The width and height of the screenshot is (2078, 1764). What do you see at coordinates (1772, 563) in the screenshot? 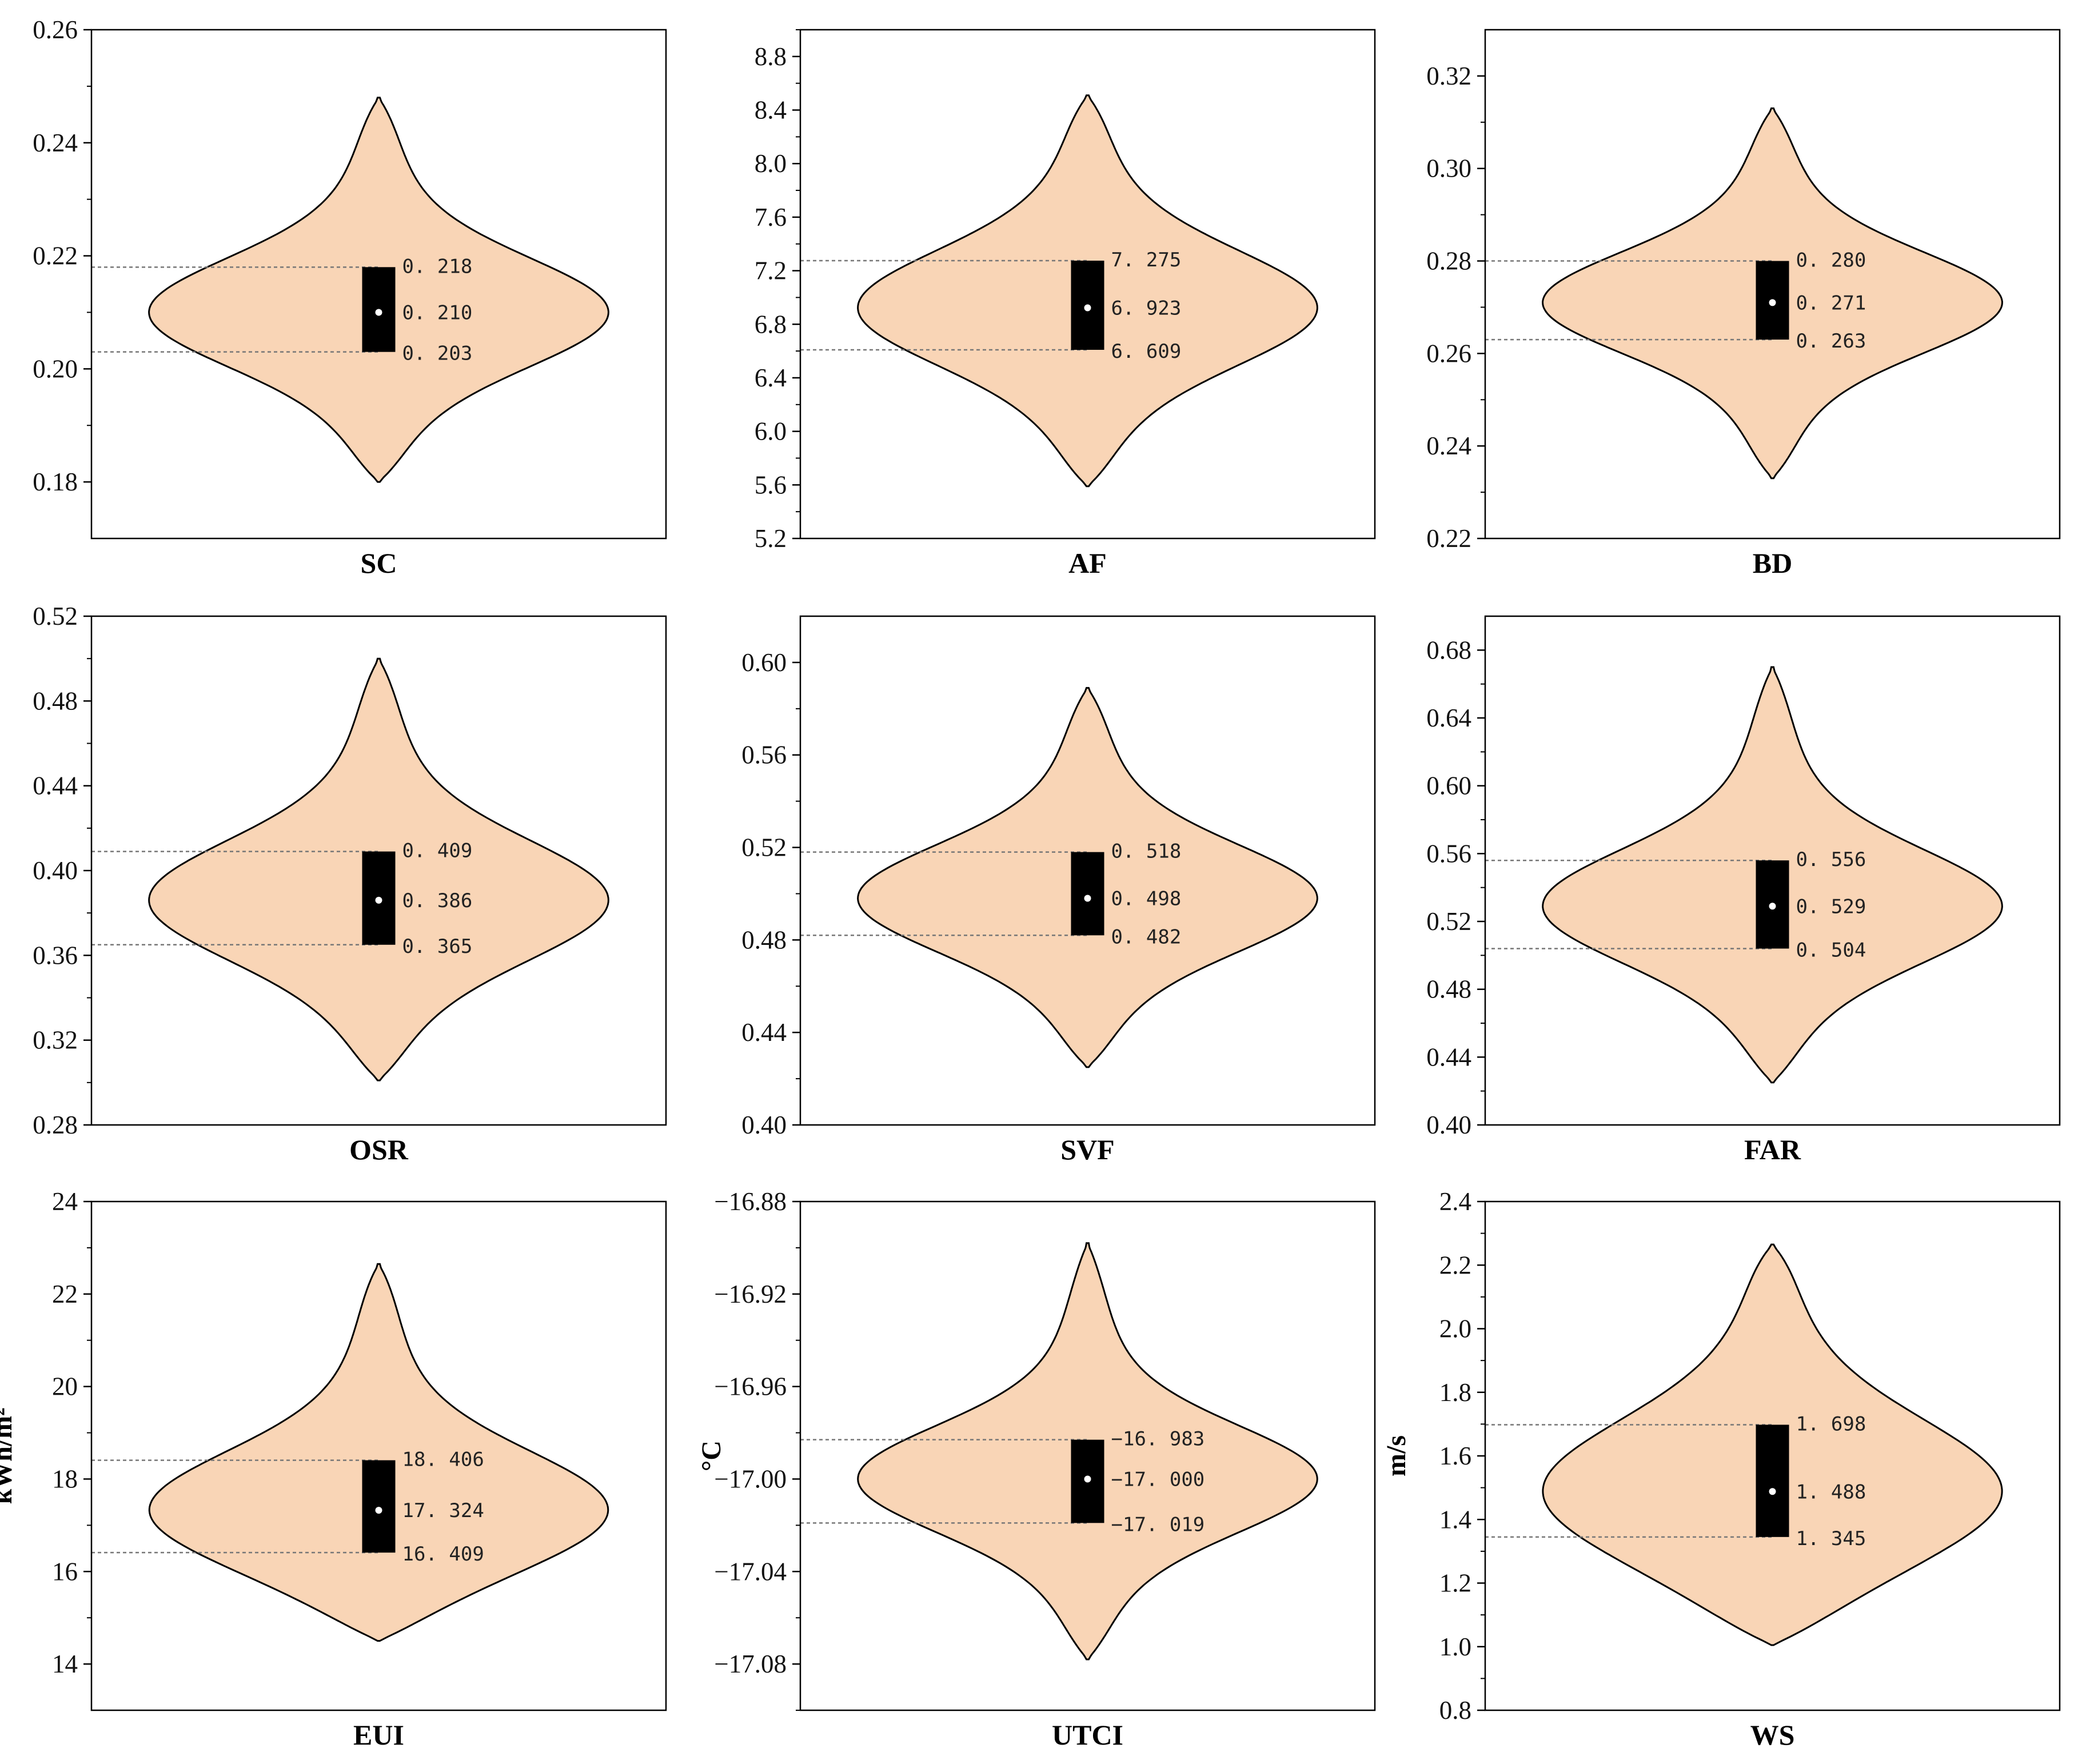
I see `x-axis-label: BD` at bounding box center [1772, 563].